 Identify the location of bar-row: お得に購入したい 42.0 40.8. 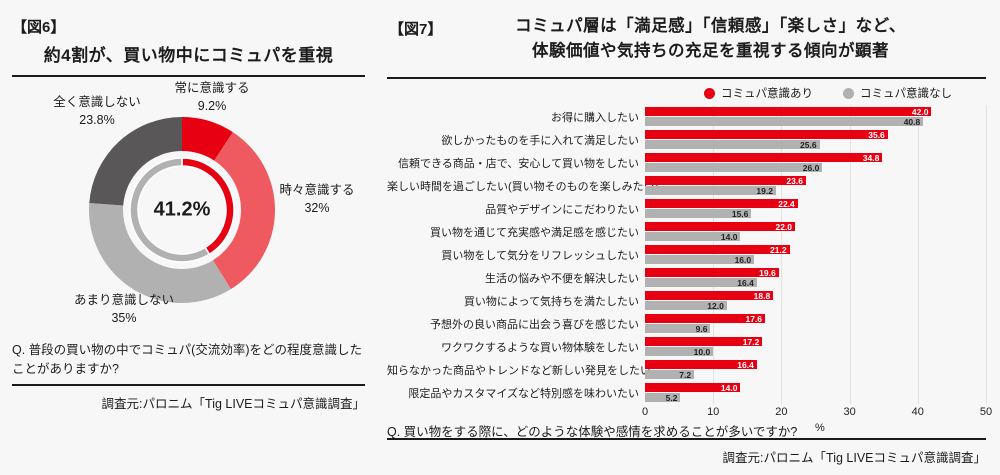
(686, 116).